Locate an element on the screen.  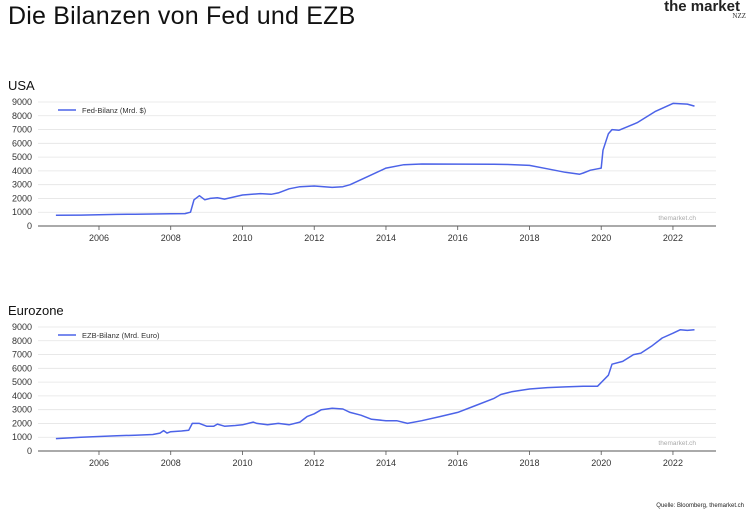
usa-chart-title: USA is located at coordinates (21, 85).